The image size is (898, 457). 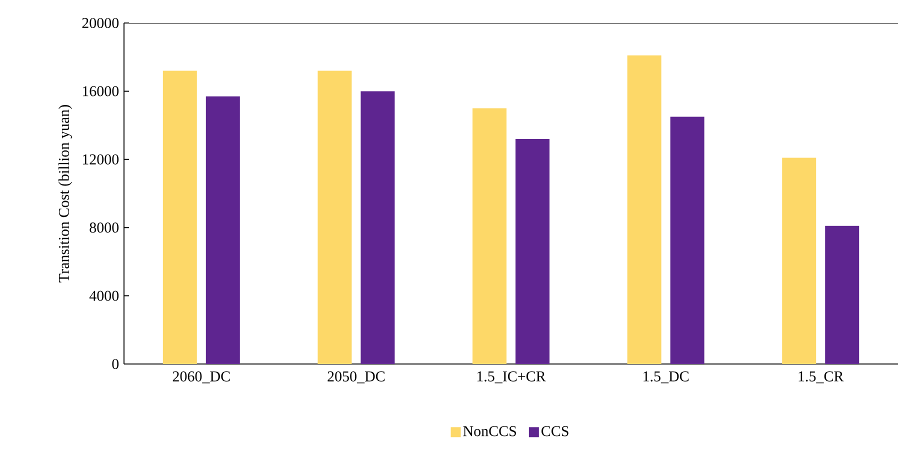 What do you see at coordinates (511, 377) in the screenshot?
I see `x-tick-label: 1.5_IC+CR` at bounding box center [511, 377].